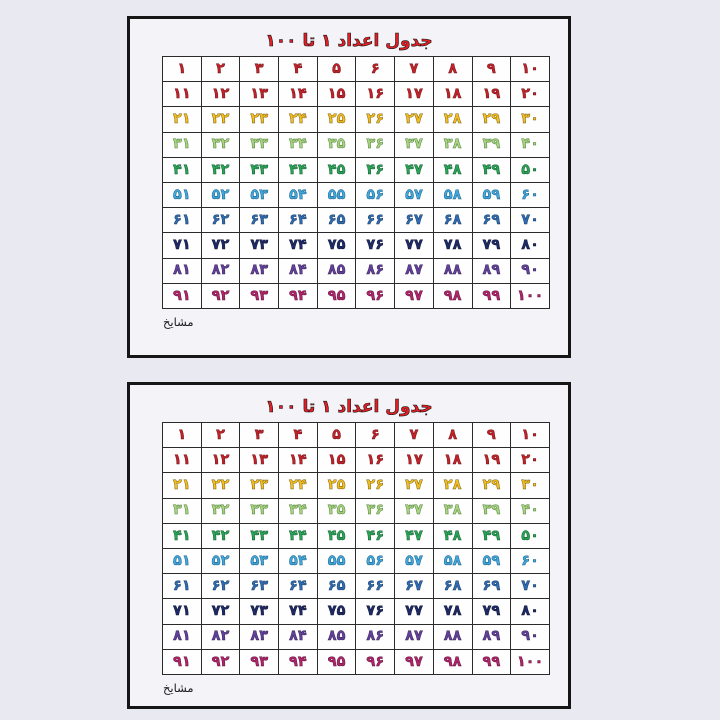 Image resolution: width=720 pixels, height=720 pixels. What do you see at coordinates (259, 485) in the screenshot?
I see `number-cell: ۲۳` at bounding box center [259, 485].